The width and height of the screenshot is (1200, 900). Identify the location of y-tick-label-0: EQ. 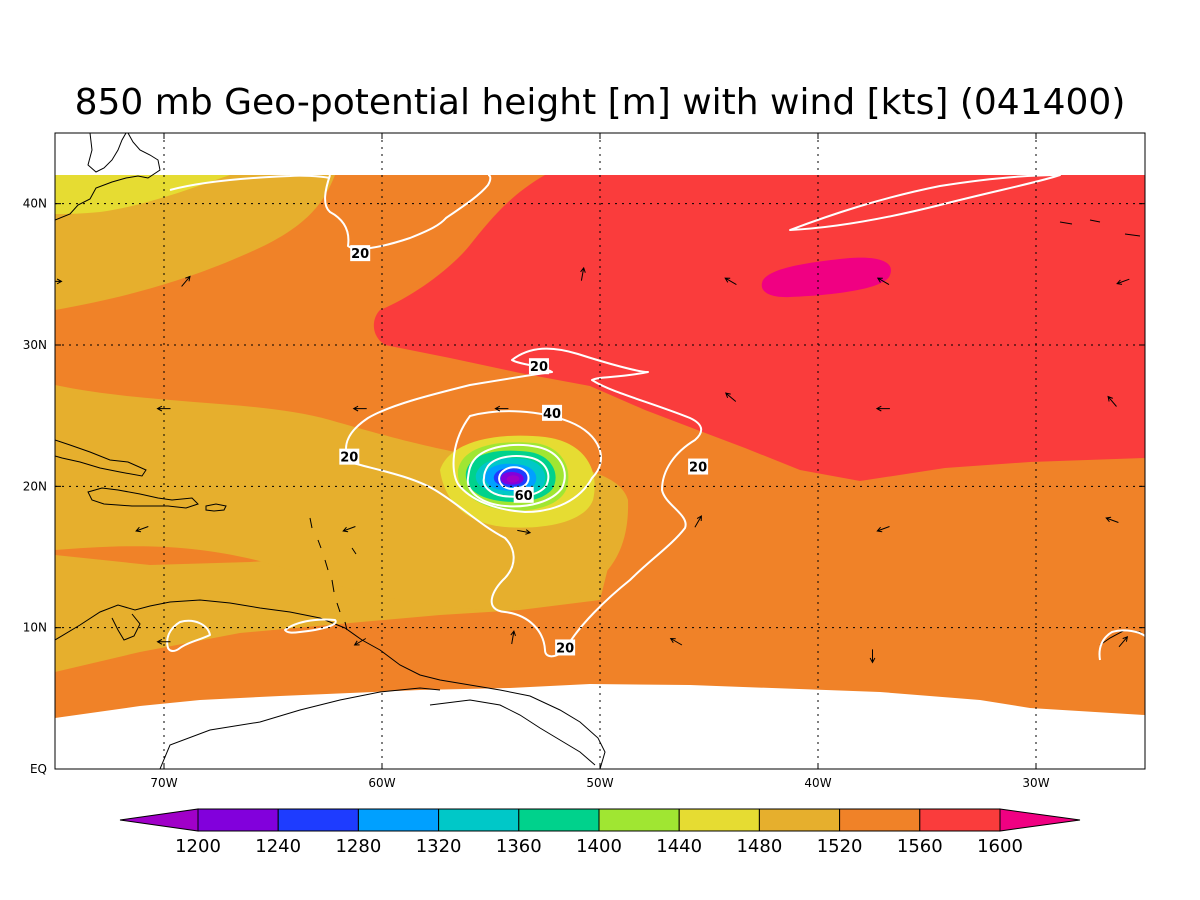
(38, 769).